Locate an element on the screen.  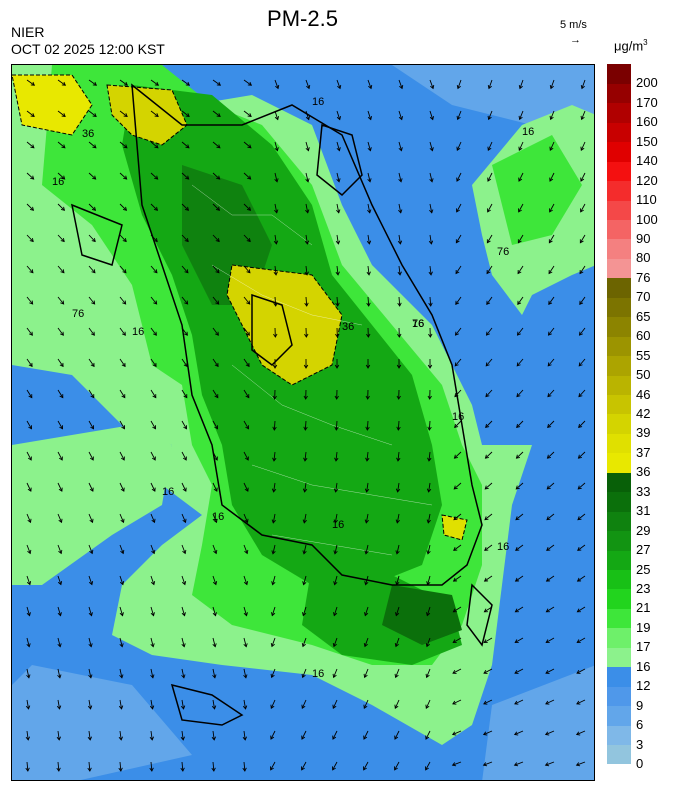
colorbar-label: 150 is located at coordinates (647, 141).